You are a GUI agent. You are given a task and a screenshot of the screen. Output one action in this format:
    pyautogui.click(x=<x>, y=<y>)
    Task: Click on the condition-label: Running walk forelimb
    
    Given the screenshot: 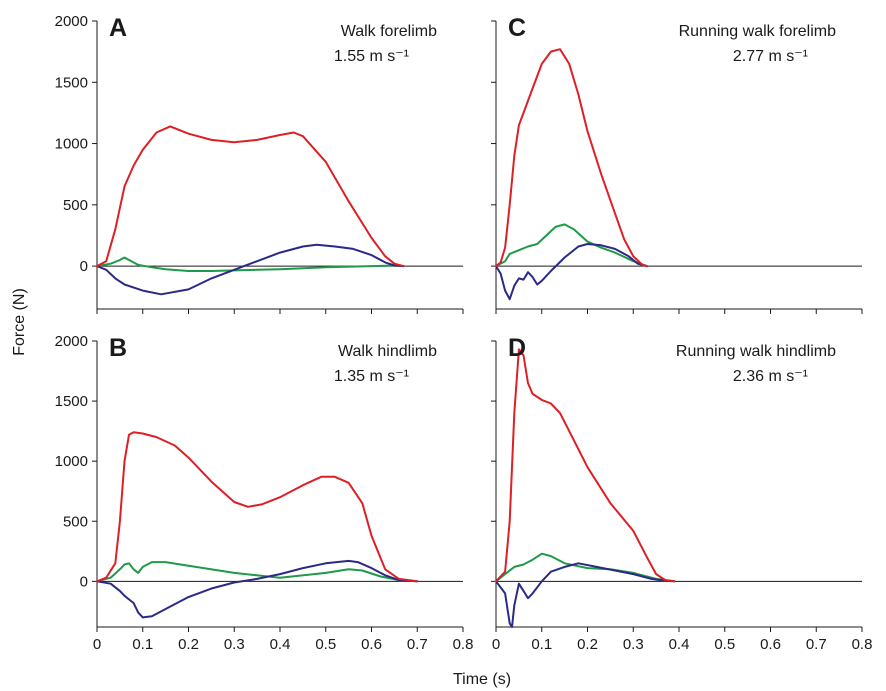 What is the action you would take?
    pyautogui.click(x=758, y=31)
    